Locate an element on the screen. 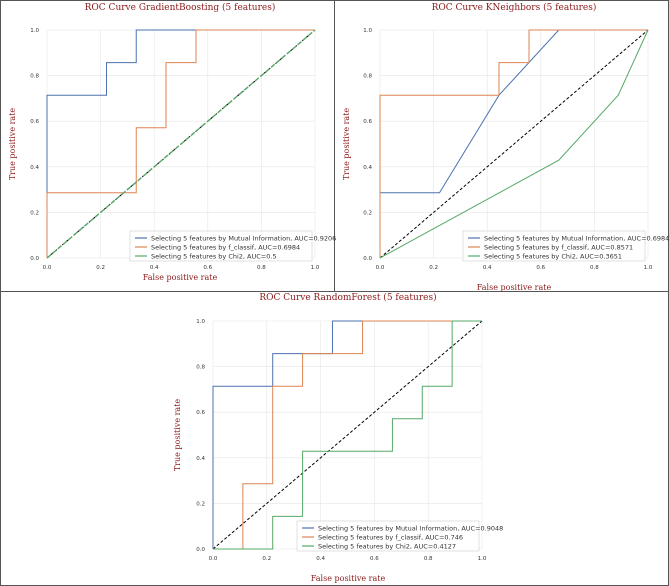  chart-title: ROC Curve GradientBoosting (5 features) is located at coordinates (180, 7).